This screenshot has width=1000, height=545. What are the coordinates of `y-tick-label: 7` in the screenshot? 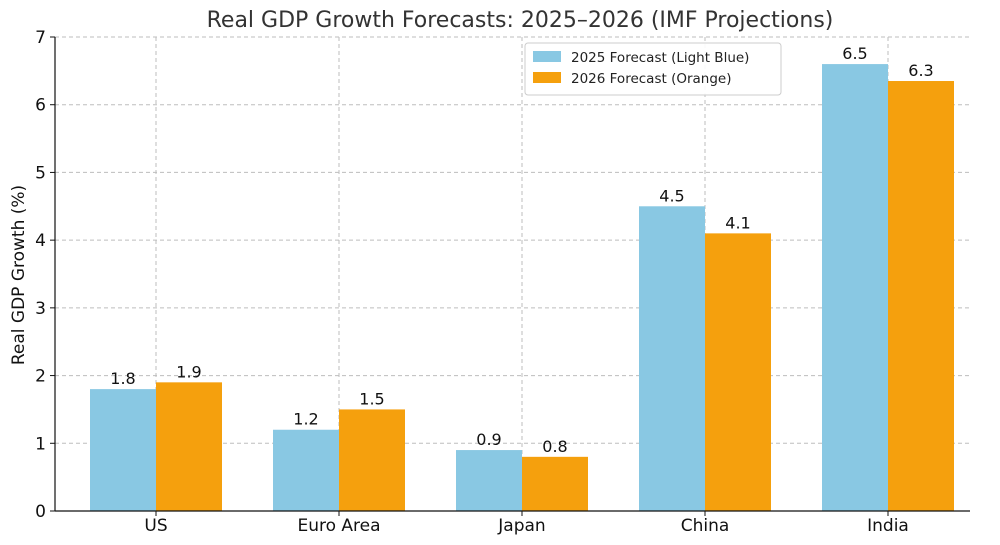 It's located at (40, 38).